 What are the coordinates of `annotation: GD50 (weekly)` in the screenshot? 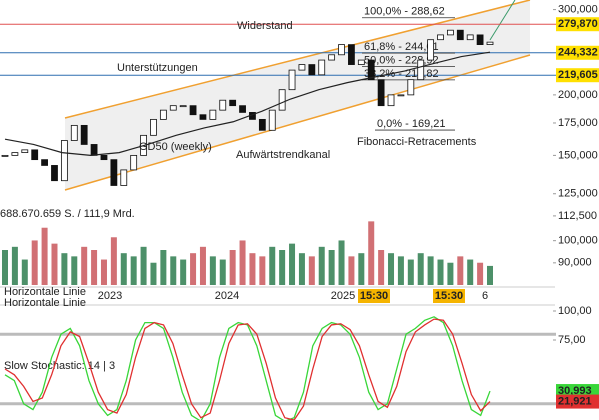 It's located at (175, 147).